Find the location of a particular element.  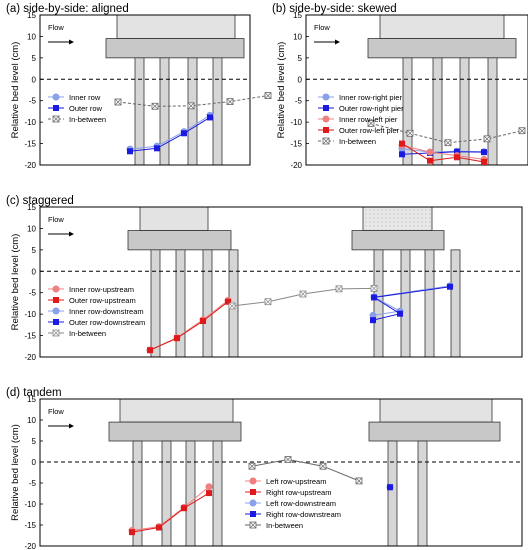

legend: Inner row Outer row In-between is located at coordinates (77, 108).